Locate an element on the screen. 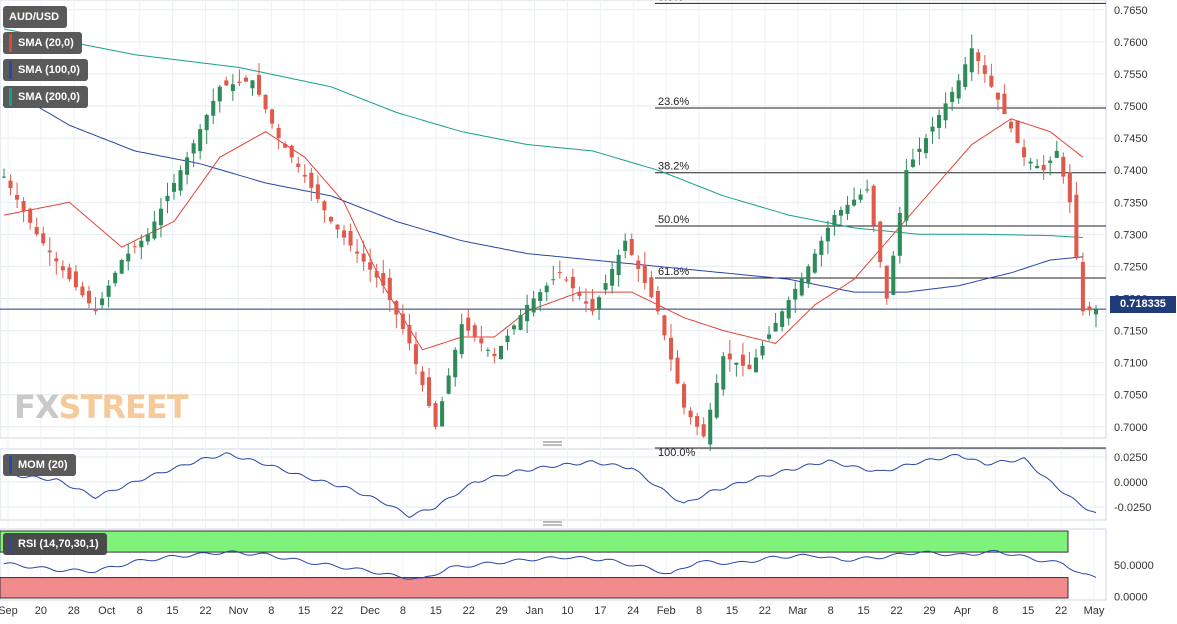 The width and height of the screenshot is (1177, 624). sma200-legend: SMA (200,0) is located at coordinates (45, 97).